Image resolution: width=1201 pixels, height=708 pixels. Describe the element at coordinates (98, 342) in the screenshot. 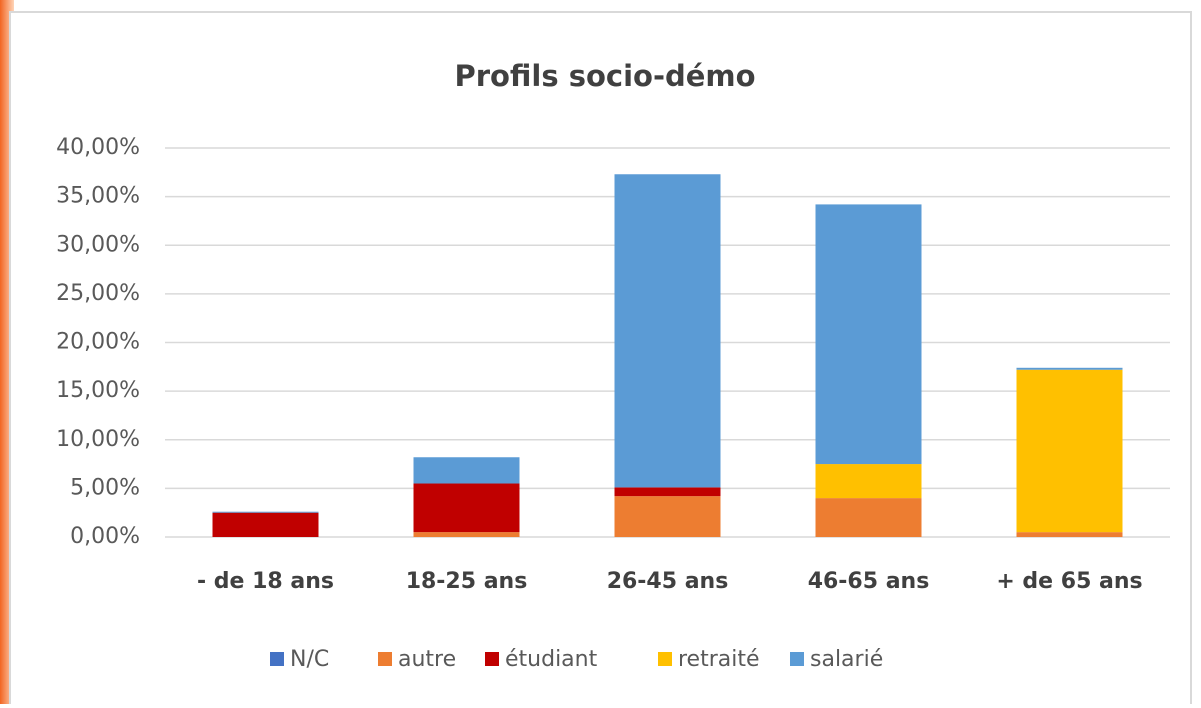

I see `y-tick-label: 20,00%` at that location.